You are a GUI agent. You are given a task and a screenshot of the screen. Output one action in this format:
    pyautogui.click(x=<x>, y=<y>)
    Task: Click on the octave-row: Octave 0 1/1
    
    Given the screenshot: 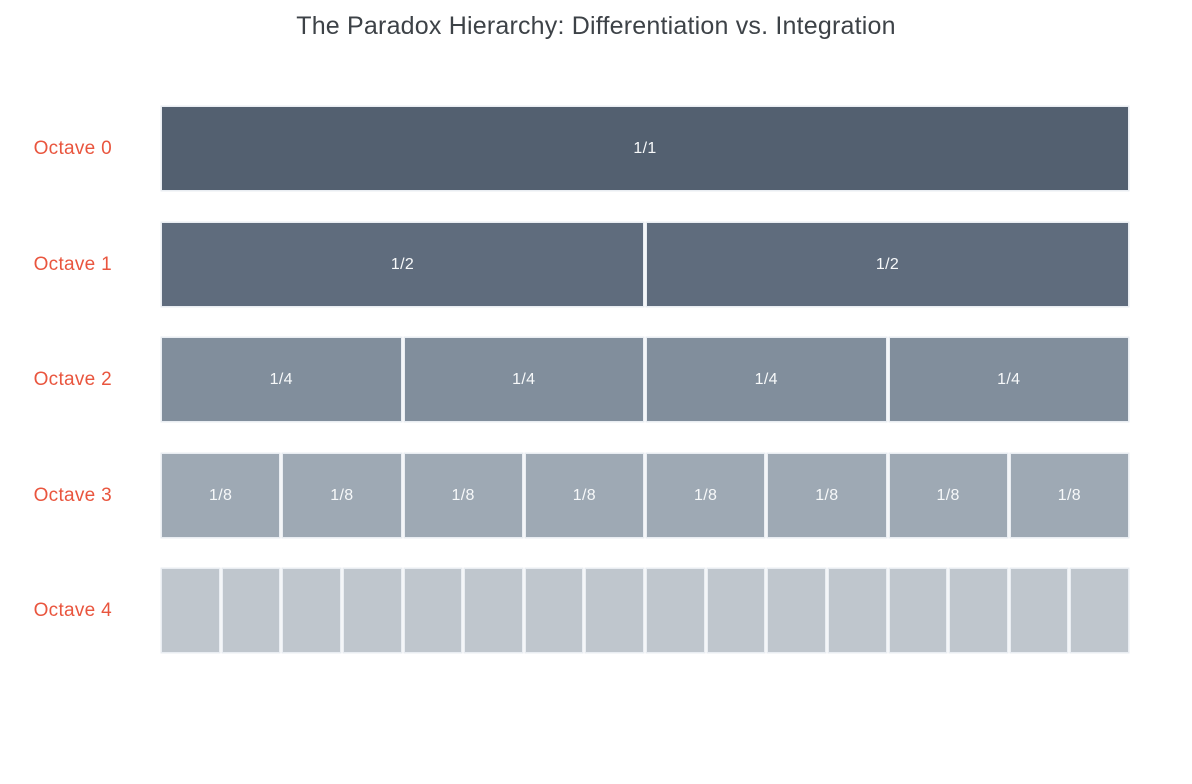 What is the action you would take?
    pyautogui.click(x=596, y=148)
    